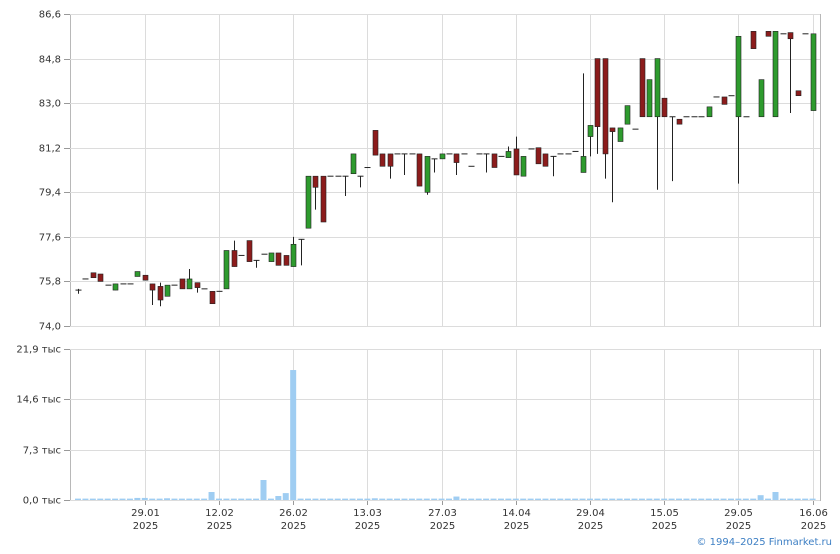 The height and width of the screenshot is (554, 840). What do you see at coordinates (50, 193) in the screenshot?
I see `y-tick-label: 79,4` at bounding box center [50, 193].